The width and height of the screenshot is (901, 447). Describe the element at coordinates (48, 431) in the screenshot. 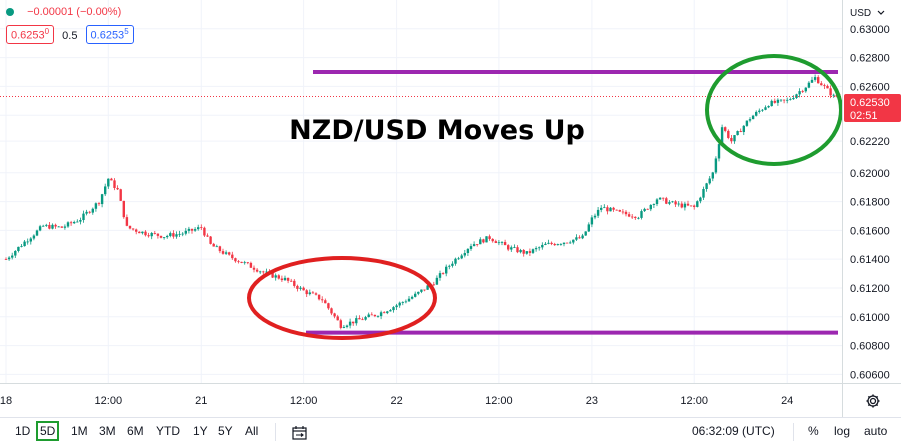

I see `range-5d-button: 5D` at that location.